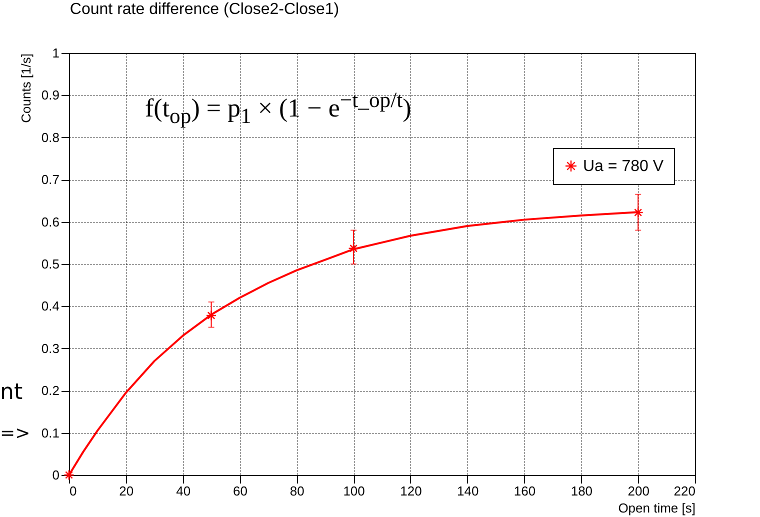  Describe the element at coordinates (73, 491) in the screenshot. I see `x-tick-label: 0` at that location.